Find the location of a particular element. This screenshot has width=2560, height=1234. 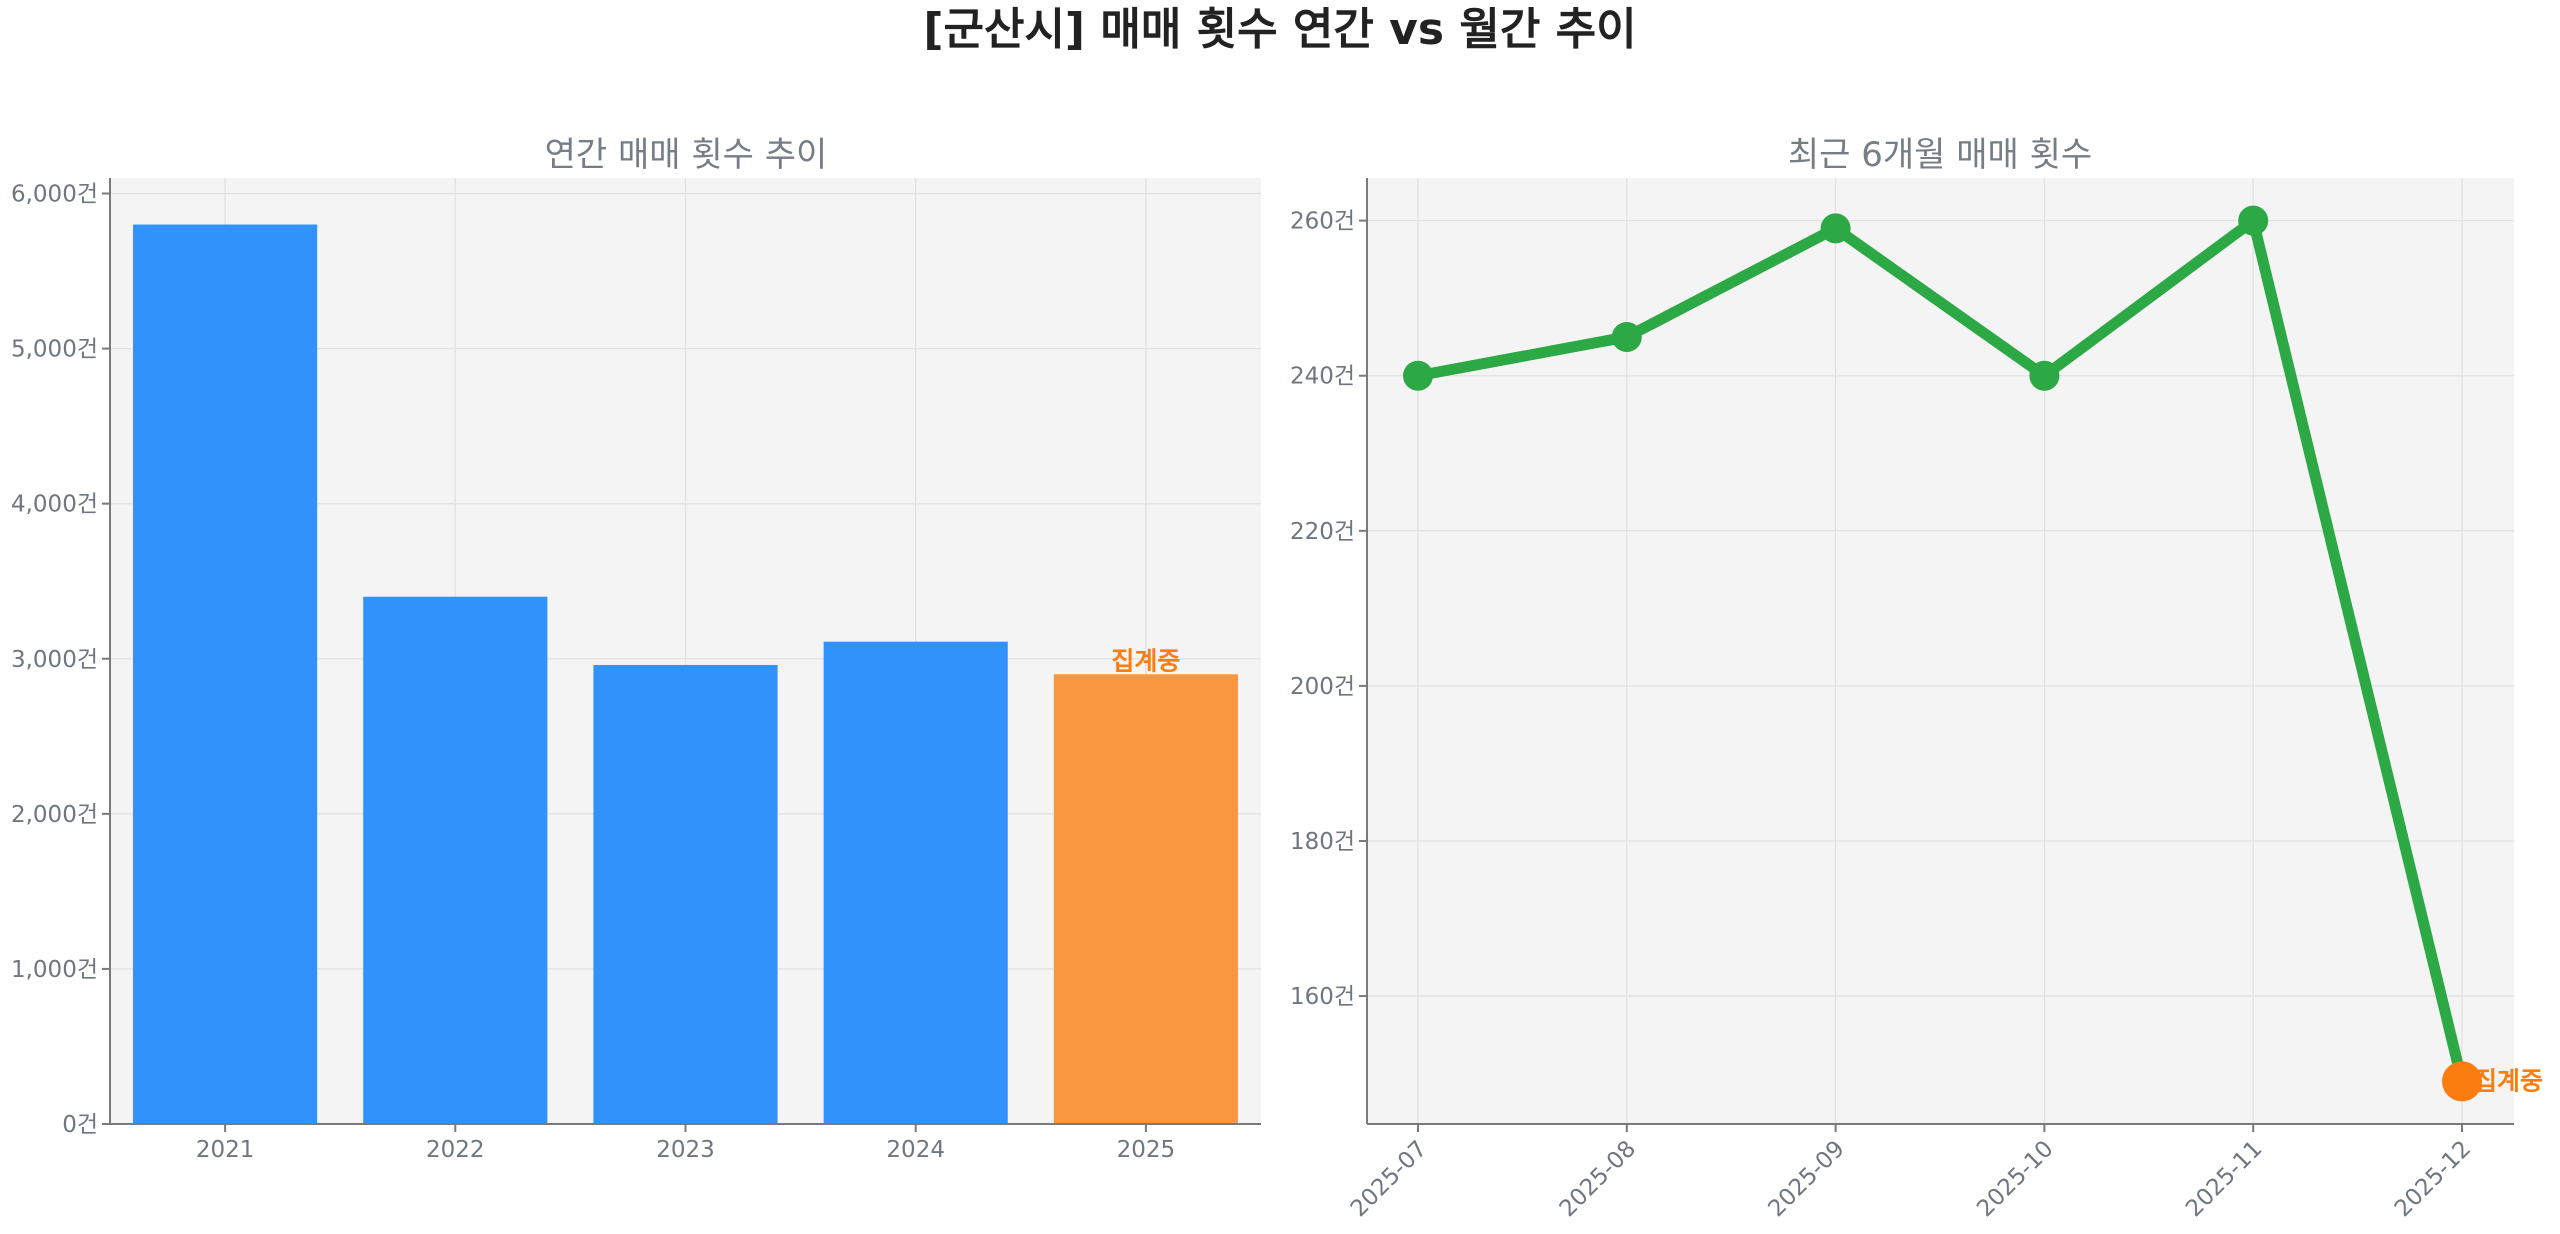

annual-x-tick-label: 2024 is located at coordinates (915, 1150).